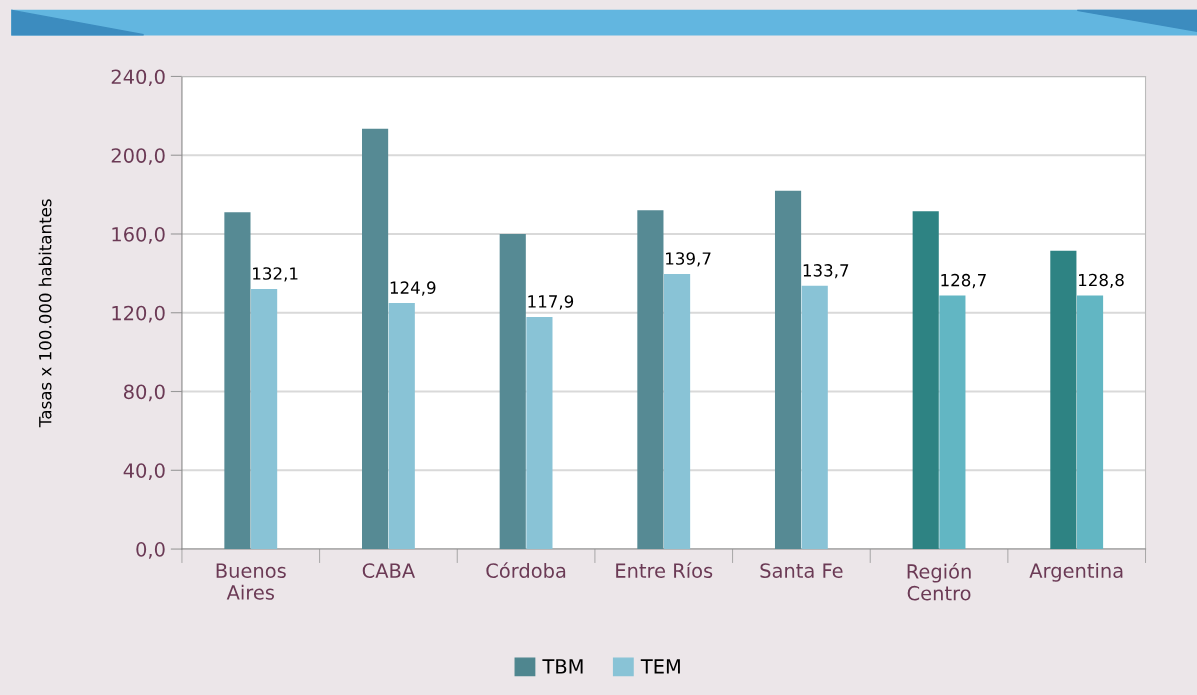 This screenshot has height=695, width=1197. I want to click on x-tick-label: Córdoba, so click(526, 570).